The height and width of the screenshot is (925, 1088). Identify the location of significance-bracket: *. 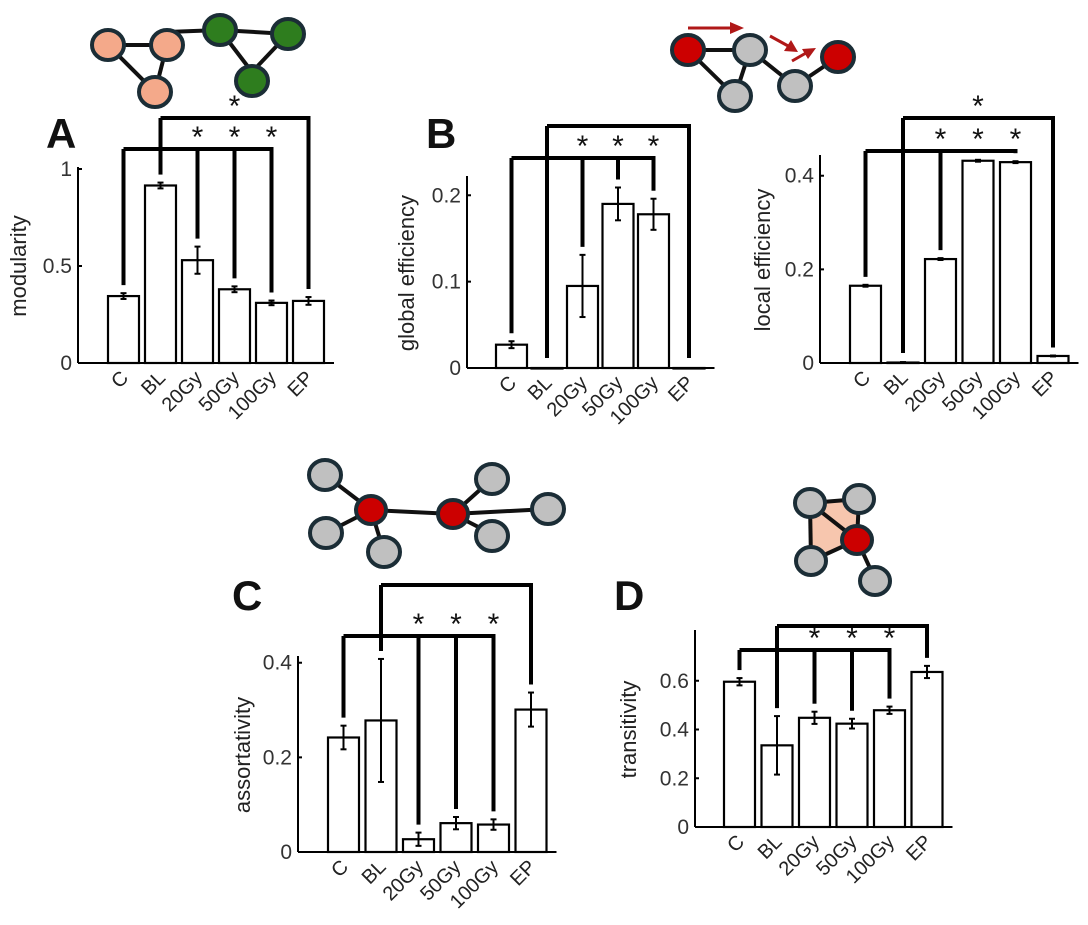
(978, 221).